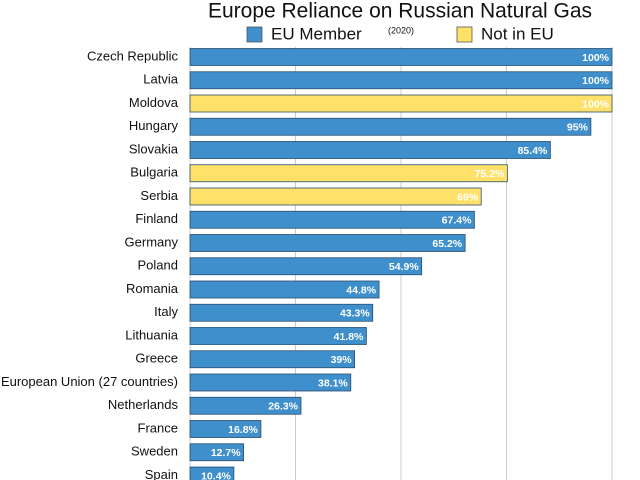  Describe the element at coordinates (154, 102) in the screenshot. I see `category-label: Moldova` at that location.